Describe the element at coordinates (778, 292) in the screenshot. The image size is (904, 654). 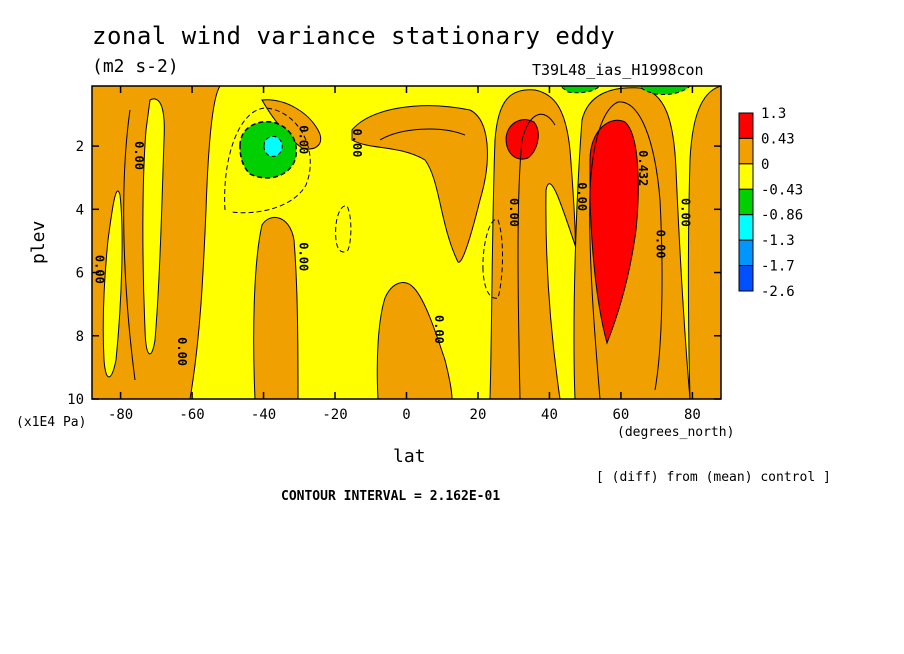
I see `colorbar-label: -2.6` at that location.